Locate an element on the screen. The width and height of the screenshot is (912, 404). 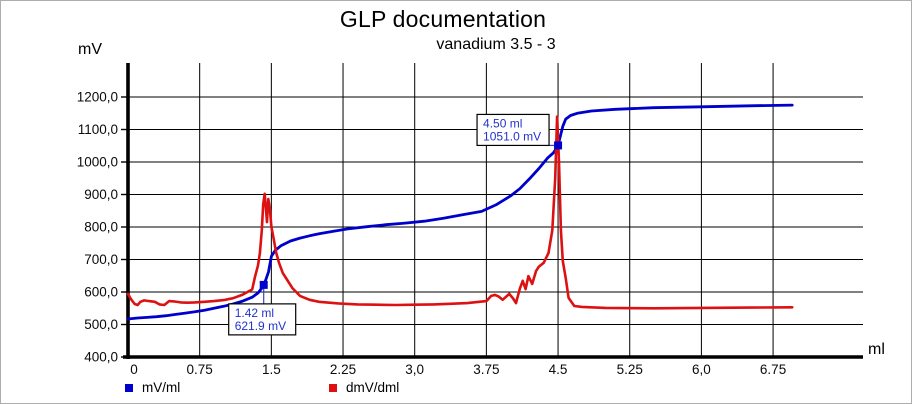
legend-swatch-blue-icon is located at coordinates (129, 387).